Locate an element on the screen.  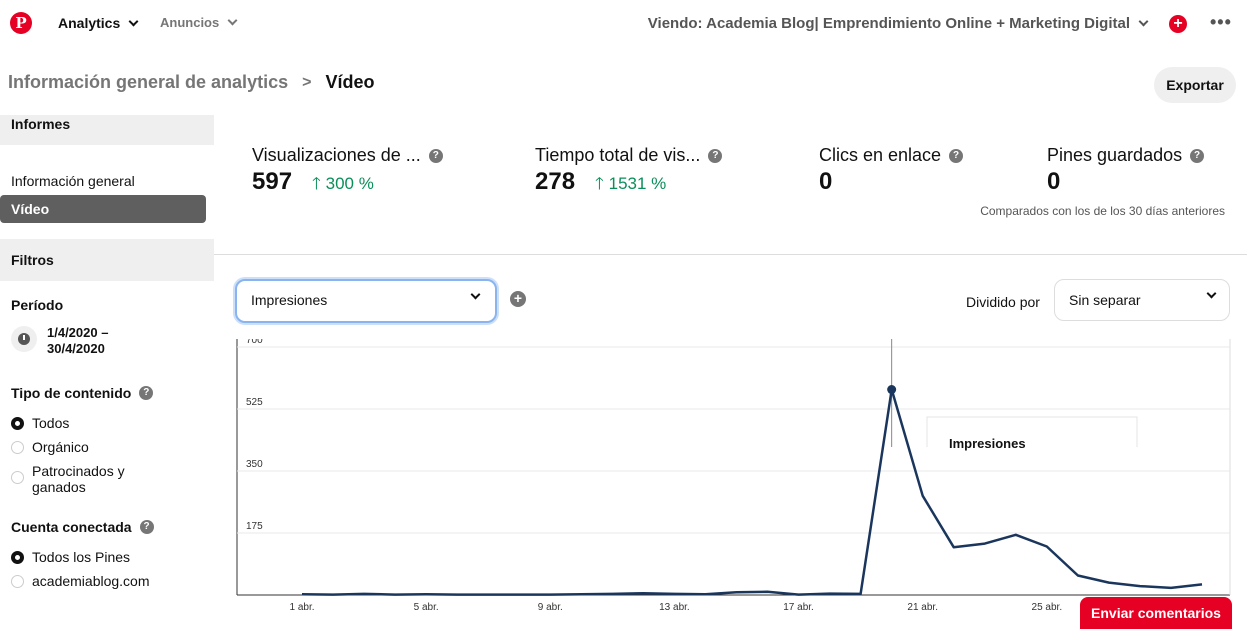
metric-title: Pines guardados is located at coordinates (1115, 155).